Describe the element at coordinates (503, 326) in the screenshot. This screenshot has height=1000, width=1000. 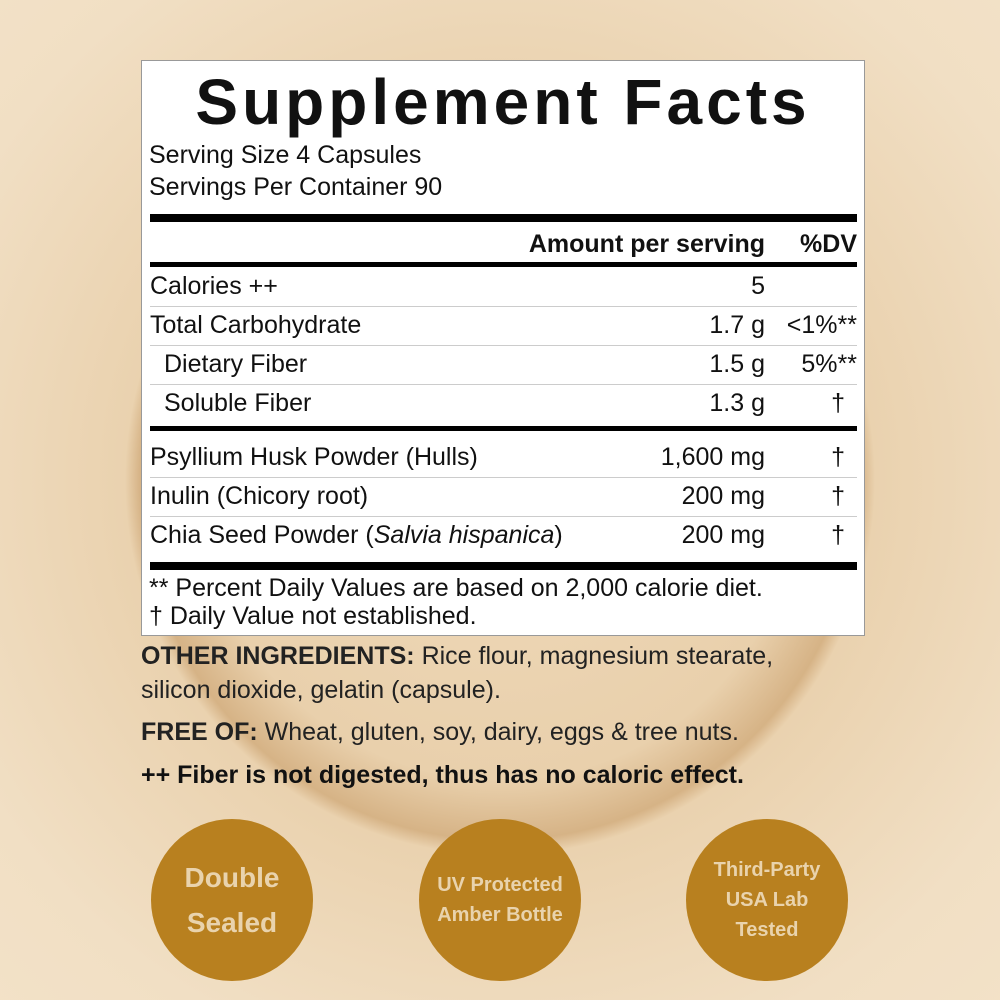
I see `nutrient-row: Total Carbohydrate 1.7 g <1%**` at that location.